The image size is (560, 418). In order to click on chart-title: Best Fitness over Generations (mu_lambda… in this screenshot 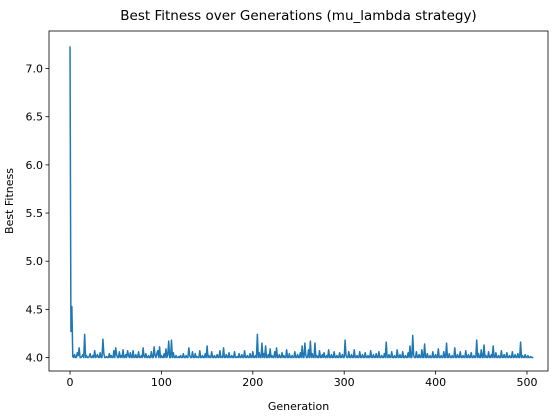, I will do `click(298, 16)`.